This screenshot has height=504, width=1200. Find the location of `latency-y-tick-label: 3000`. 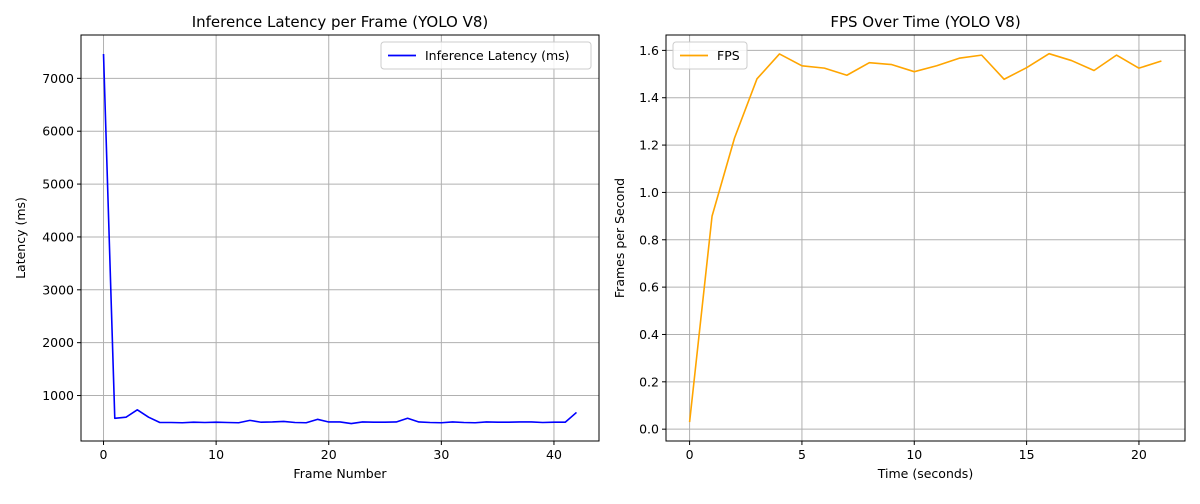

latency-y-tick-label: 3000 is located at coordinates (58, 289).